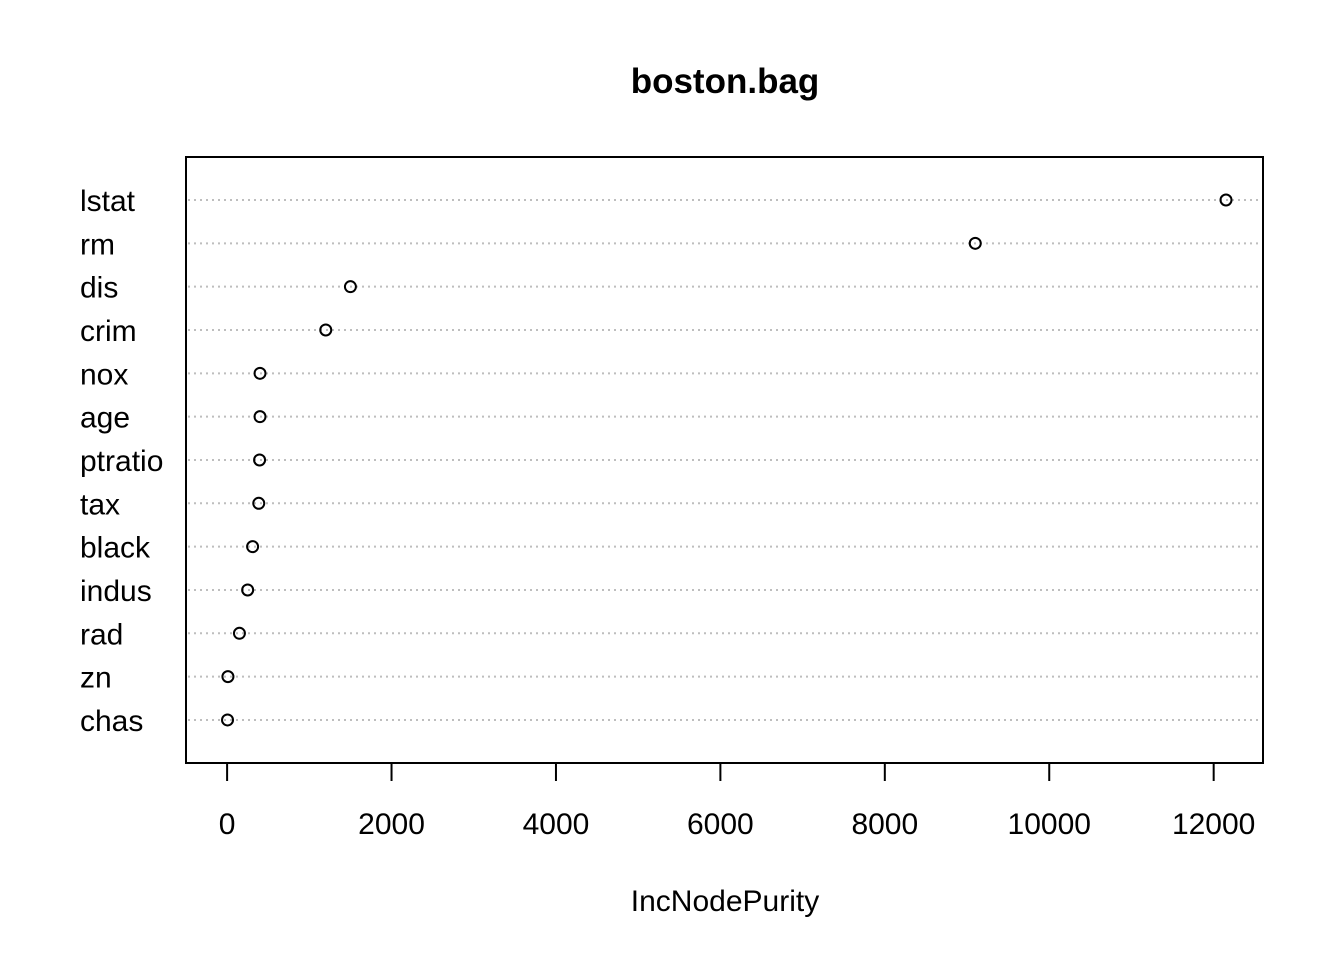 The width and height of the screenshot is (1344, 960). What do you see at coordinates (228, 677) in the screenshot?
I see `point-zn` at bounding box center [228, 677].